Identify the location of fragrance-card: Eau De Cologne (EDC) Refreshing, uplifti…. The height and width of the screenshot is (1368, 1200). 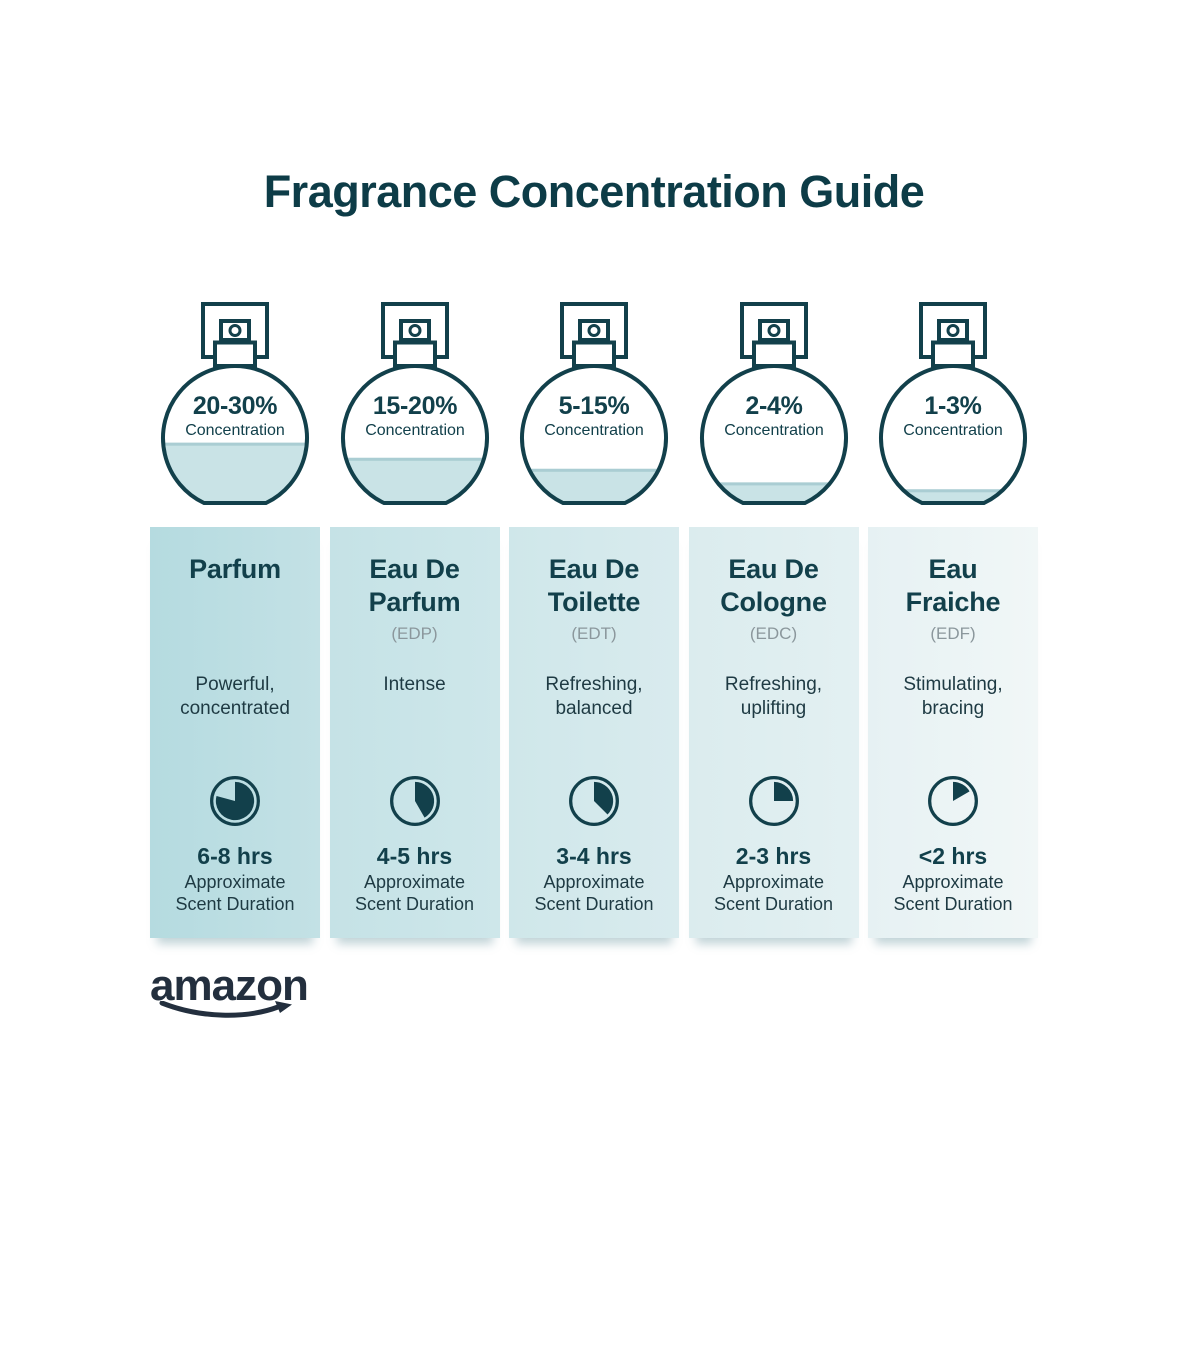
(773, 732).